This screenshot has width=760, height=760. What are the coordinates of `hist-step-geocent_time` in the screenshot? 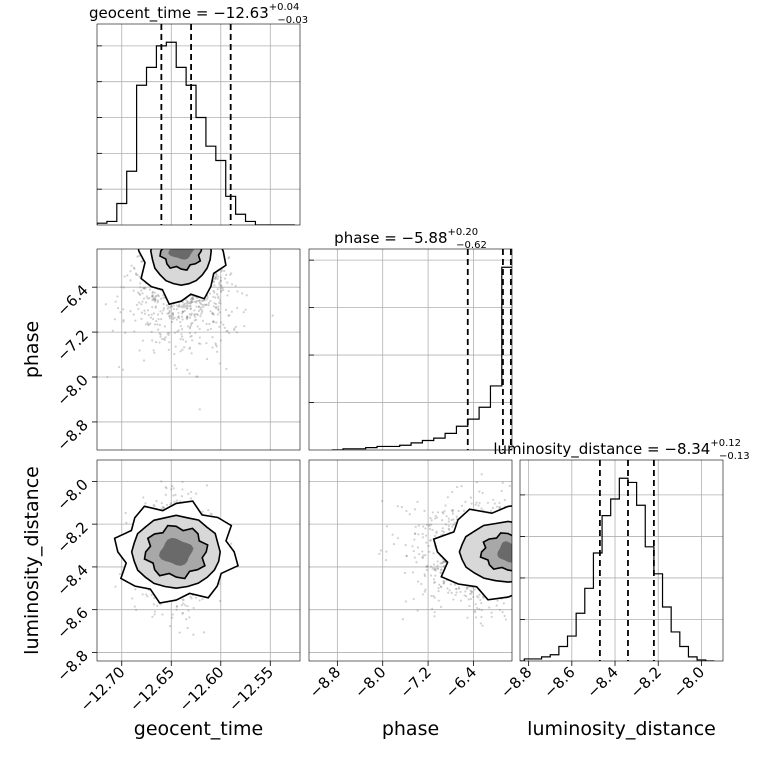 It's located at (196, 133).